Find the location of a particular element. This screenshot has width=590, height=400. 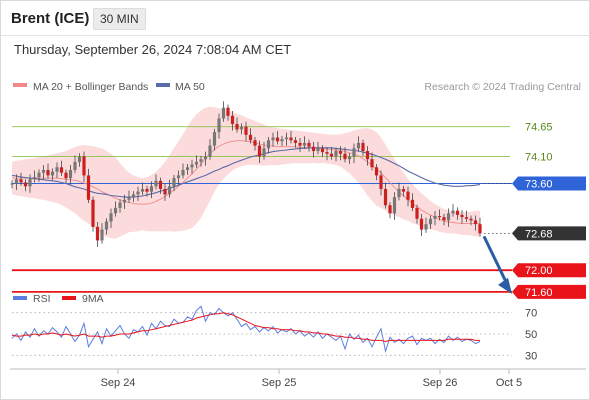

x-tick-label: Sep 26 is located at coordinates (440, 383).